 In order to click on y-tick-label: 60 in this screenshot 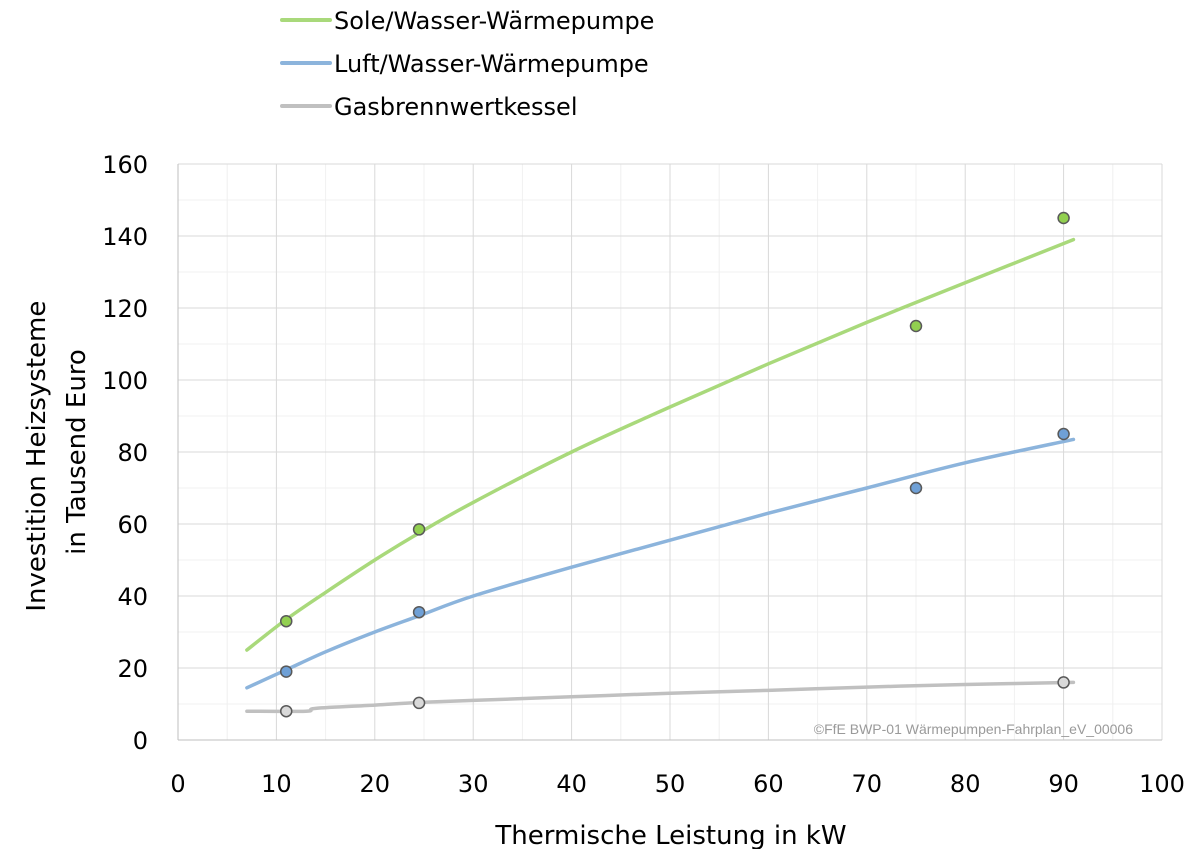, I will do `click(132, 525)`.